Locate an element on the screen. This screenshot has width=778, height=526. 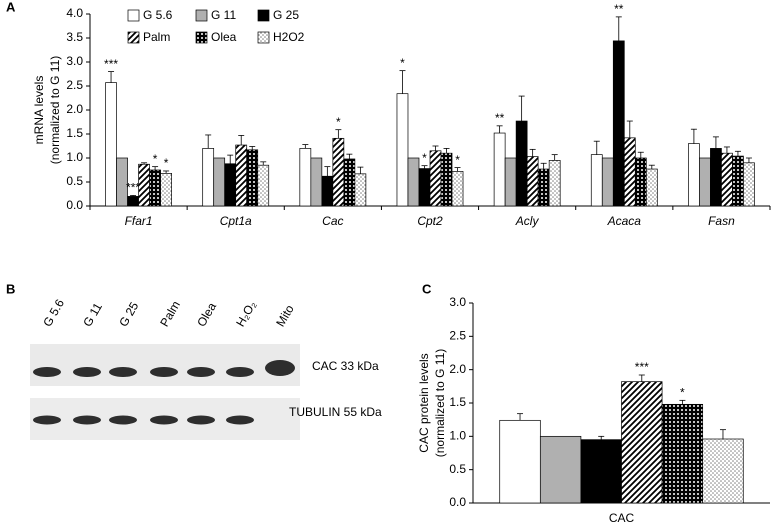
y-tick-label: 4.0 is located at coordinates (74, 13).